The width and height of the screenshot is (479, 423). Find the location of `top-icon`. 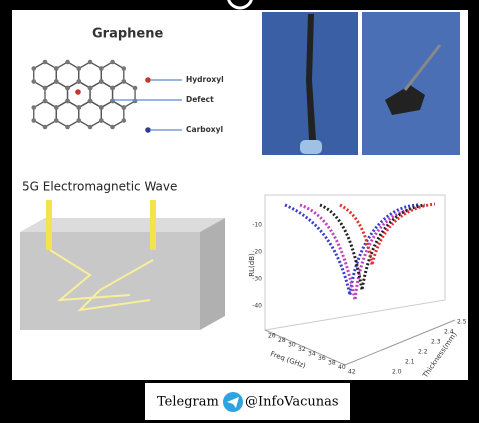

top-icon is located at coordinates (240, 5).